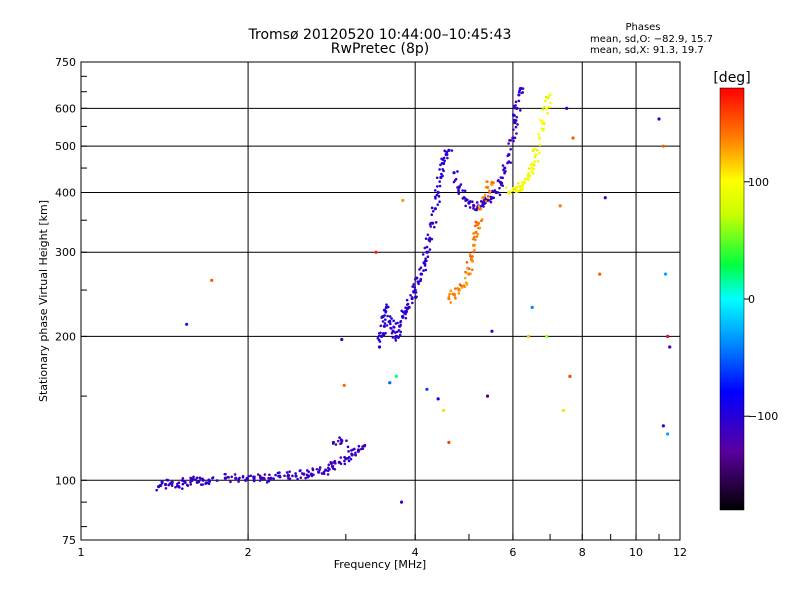 The width and height of the screenshot is (800, 600). Describe the element at coordinates (761, 299) in the screenshot. I see `colorbar-ticks: 100 0 −100` at that location.